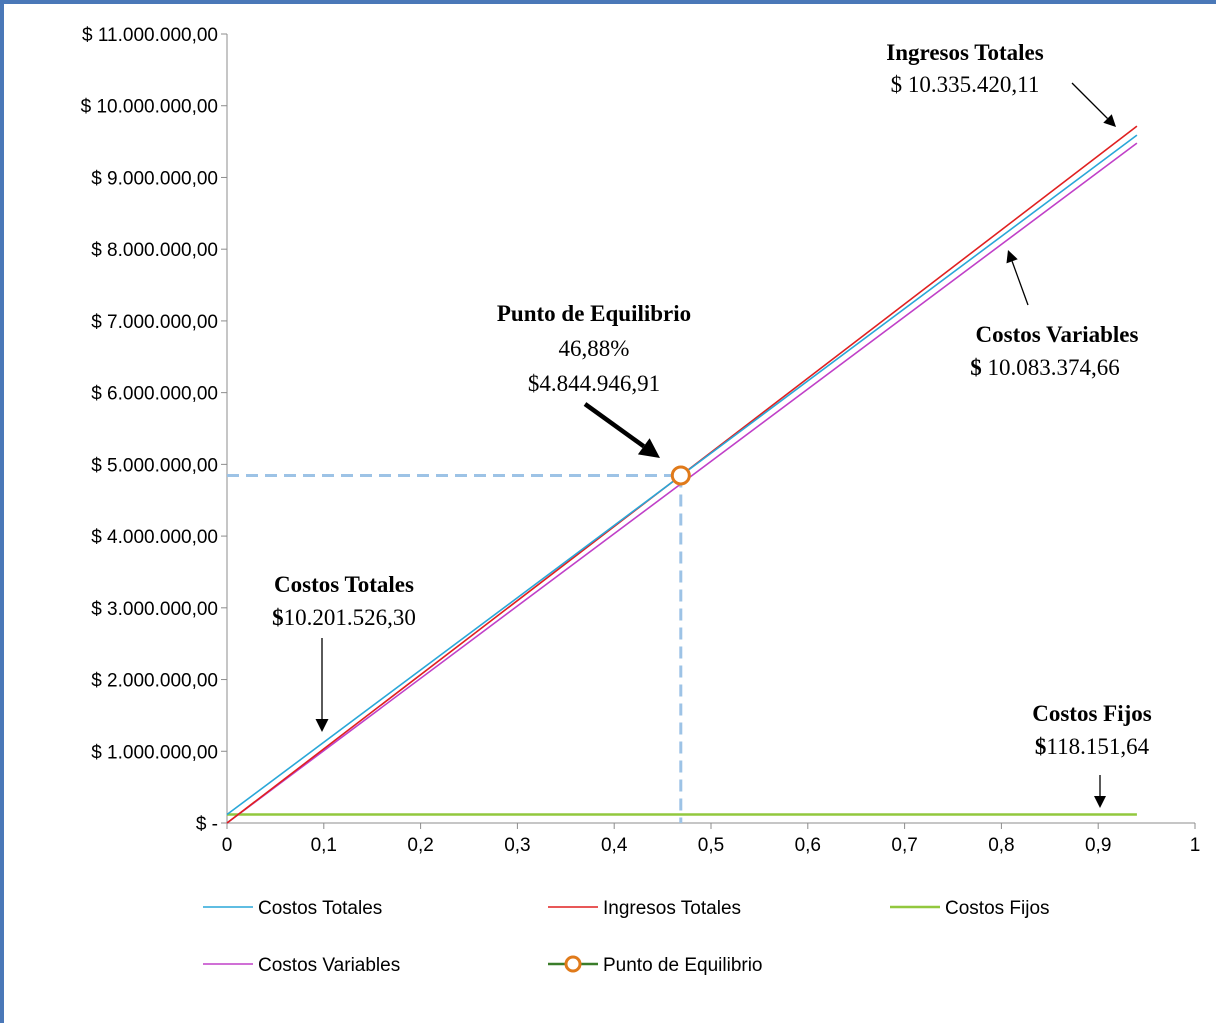 The width and height of the screenshot is (1216, 1023). What do you see at coordinates (154, 752) in the screenshot?
I see `y-tick-label: $ 1.000.000,00` at bounding box center [154, 752].